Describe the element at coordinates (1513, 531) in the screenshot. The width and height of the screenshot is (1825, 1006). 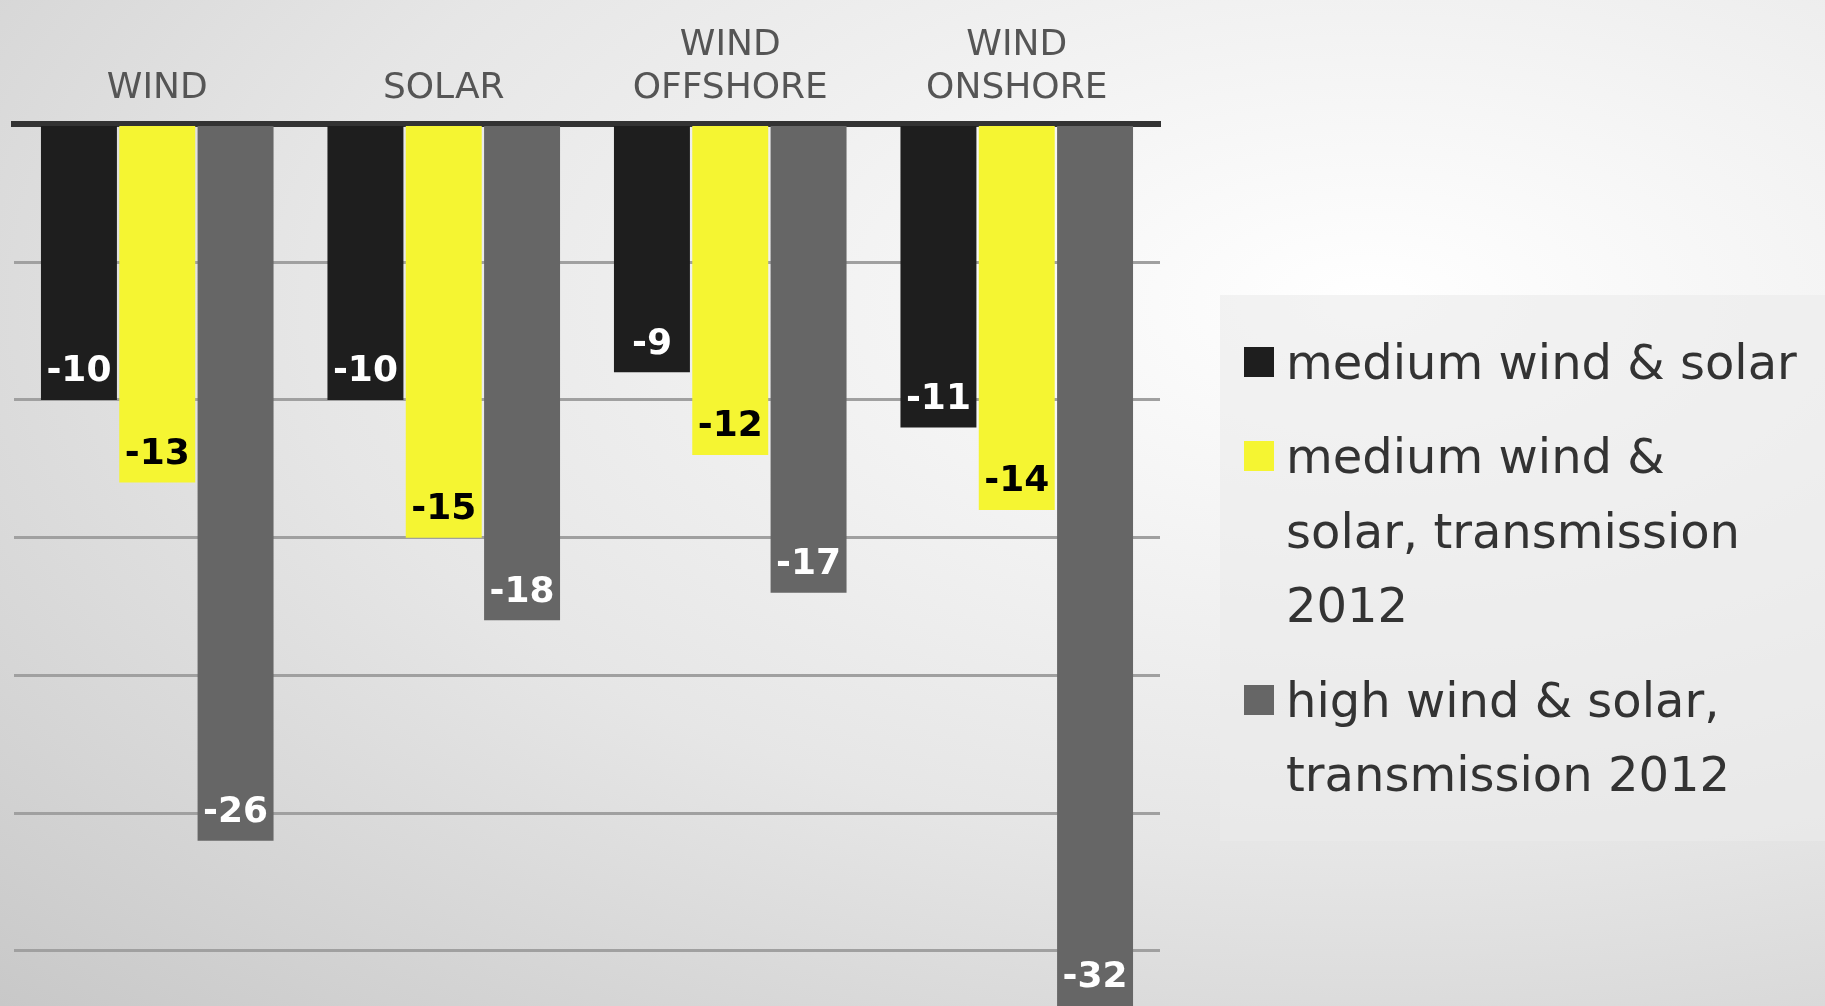
I see `legend-label: medium wind & solar, transmission 2012` at that location.